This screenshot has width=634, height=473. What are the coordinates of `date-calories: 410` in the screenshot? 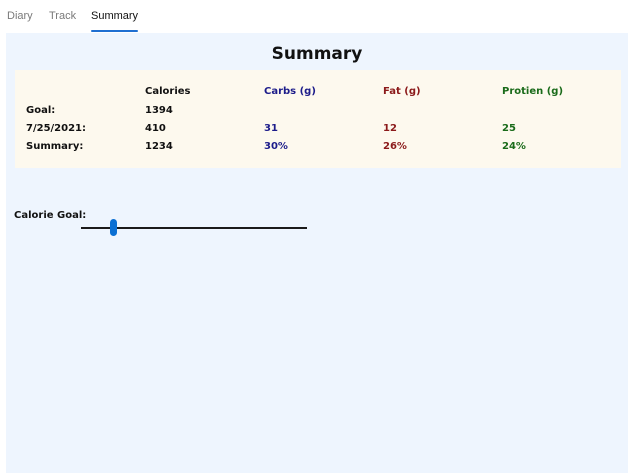 It's located at (155, 128).